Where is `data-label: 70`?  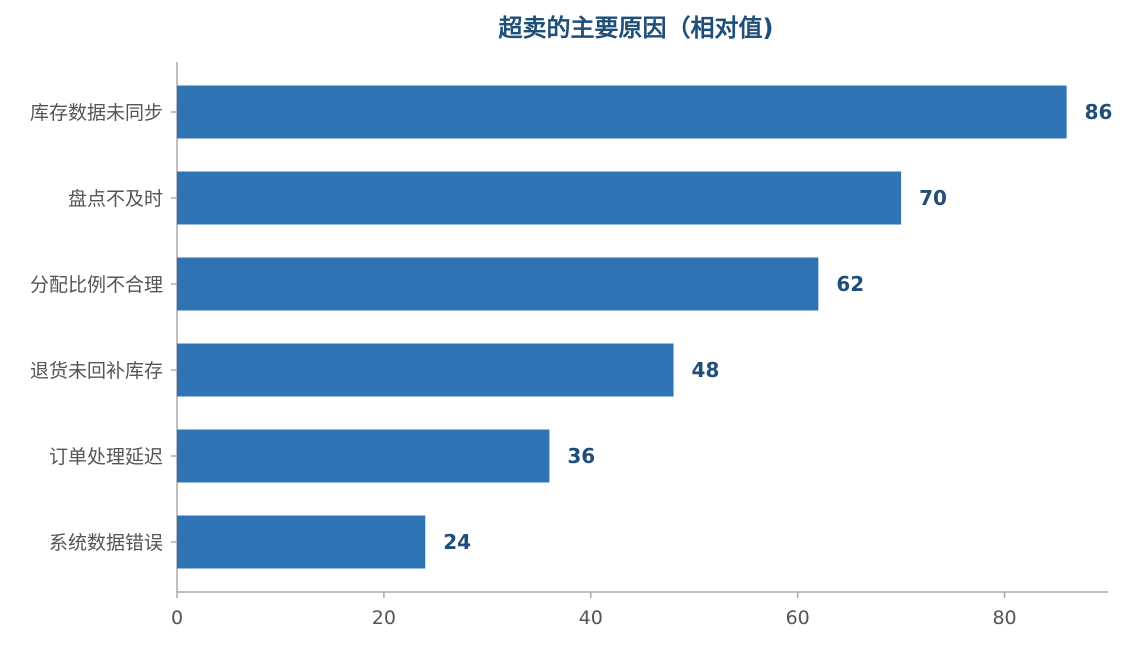
data-label: 70 is located at coordinates (933, 198).